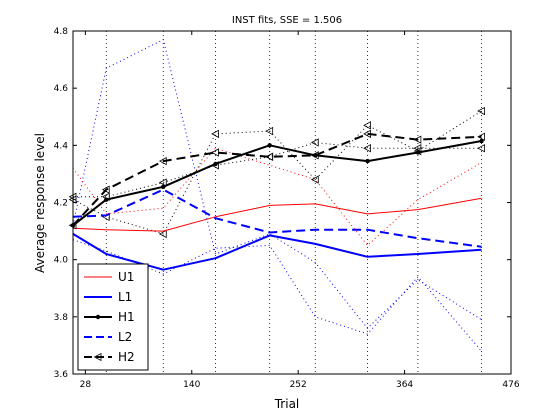  Describe the element at coordinates (86, 385) in the screenshot. I see `x-tick-label-0: 28` at that location.